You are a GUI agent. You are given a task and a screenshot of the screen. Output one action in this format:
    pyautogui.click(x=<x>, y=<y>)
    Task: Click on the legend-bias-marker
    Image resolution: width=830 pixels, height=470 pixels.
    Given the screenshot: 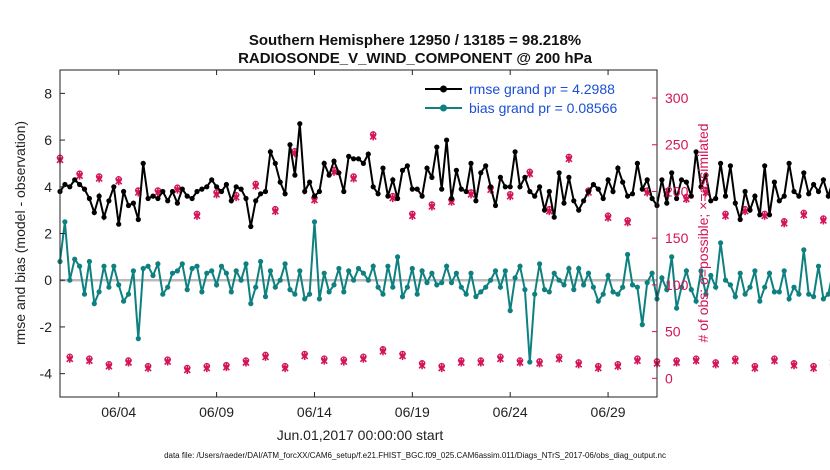 What is the action you would take?
    pyautogui.click(x=443, y=108)
    